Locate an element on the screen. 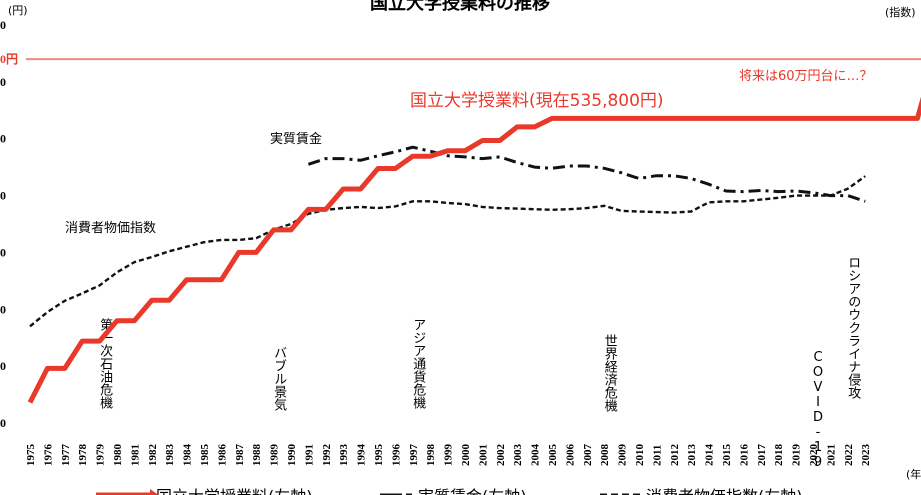 This screenshot has height=495, width=921. x-tick-label: 2008 is located at coordinates (605, 455).